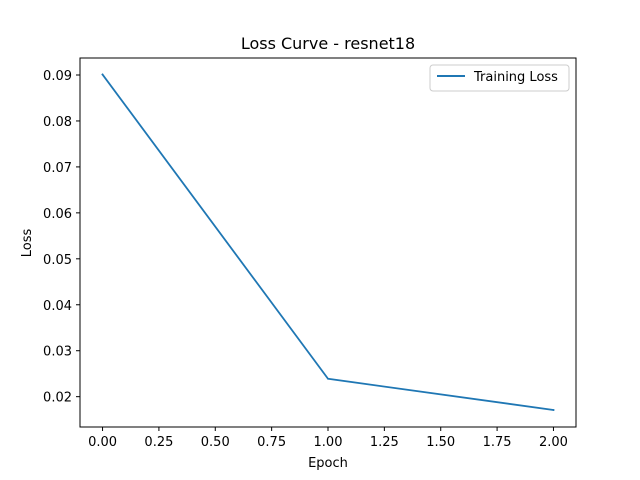 The width and height of the screenshot is (640, 480). Describe the element at coordinates (27, 243) in the screenshot. I see `y-axis-label: Loss` at that location.